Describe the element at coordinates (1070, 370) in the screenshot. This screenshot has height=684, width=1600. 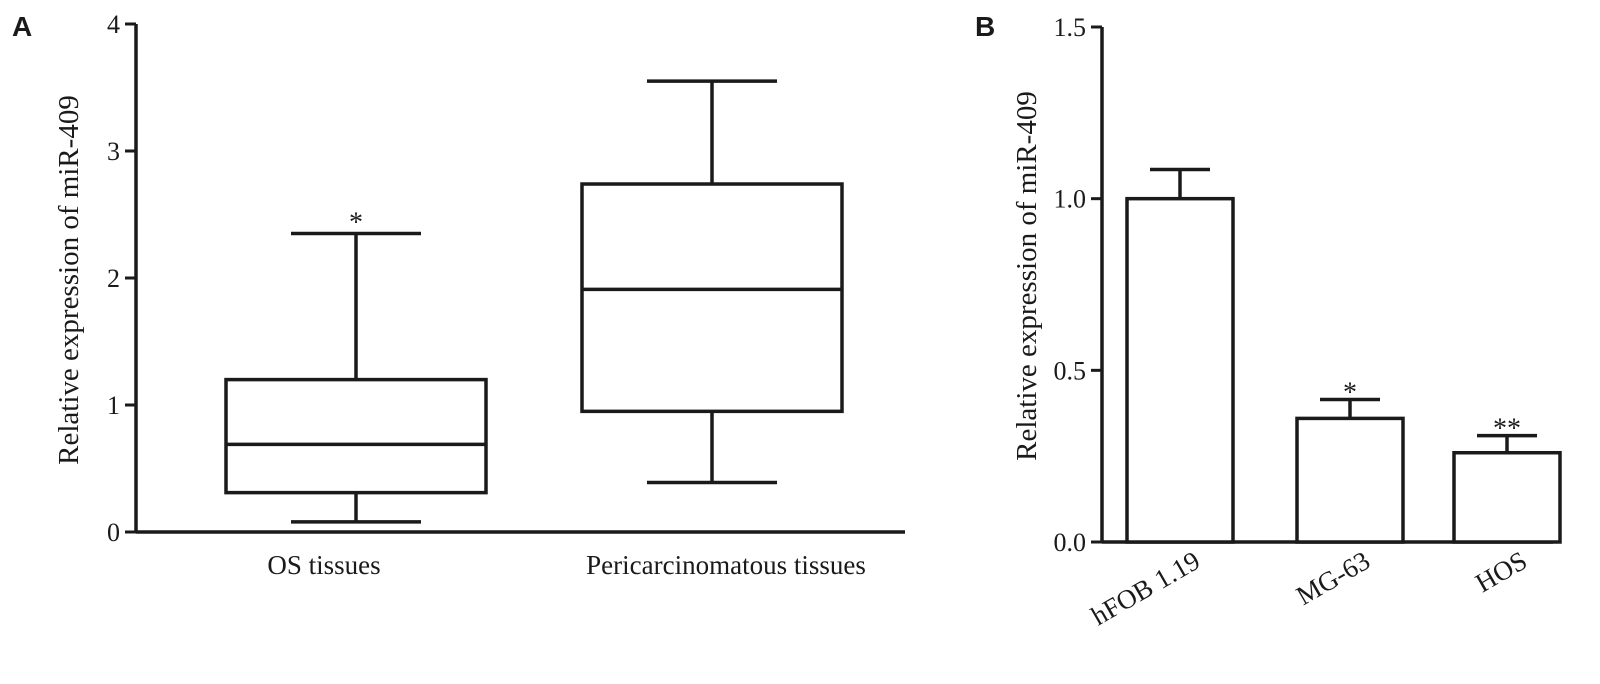
I see `y-tick-label: 0.5` at that location.